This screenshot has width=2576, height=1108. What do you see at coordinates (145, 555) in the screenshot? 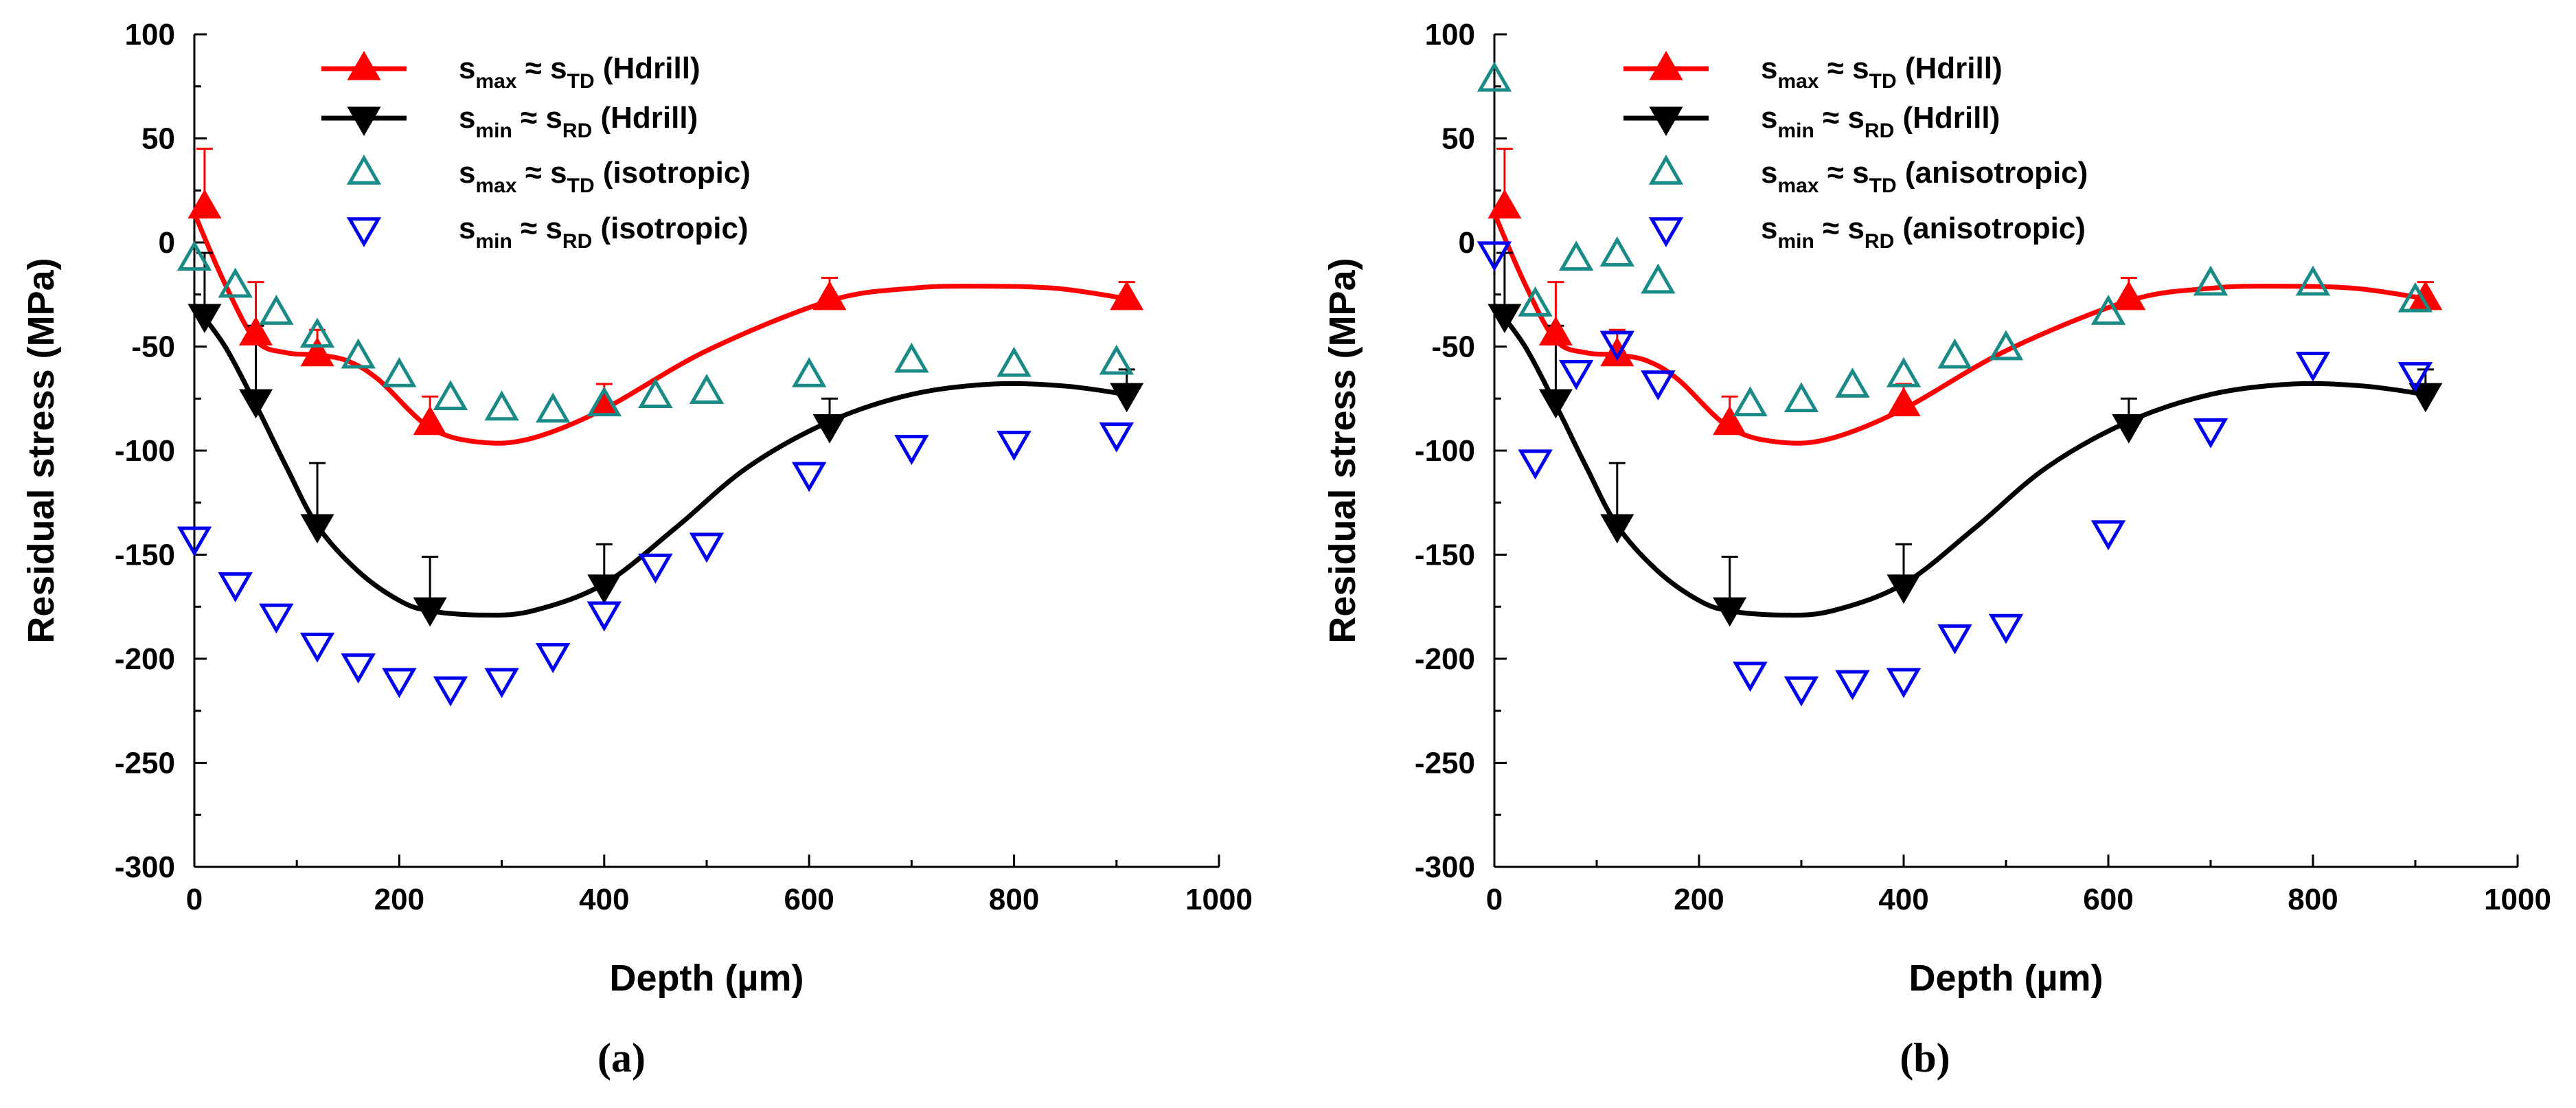
I see `y-tick-label: -150` at bounding box center [145, 555].